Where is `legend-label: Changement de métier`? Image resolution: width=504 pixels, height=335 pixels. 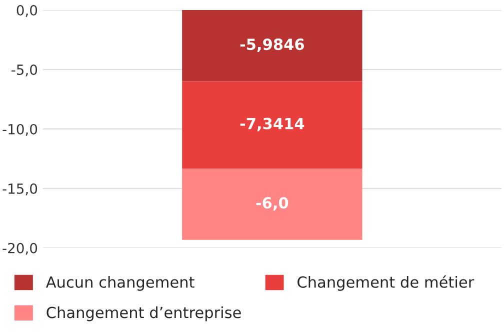
legend-label: Changement de métier is located at coordinates (386, 283).